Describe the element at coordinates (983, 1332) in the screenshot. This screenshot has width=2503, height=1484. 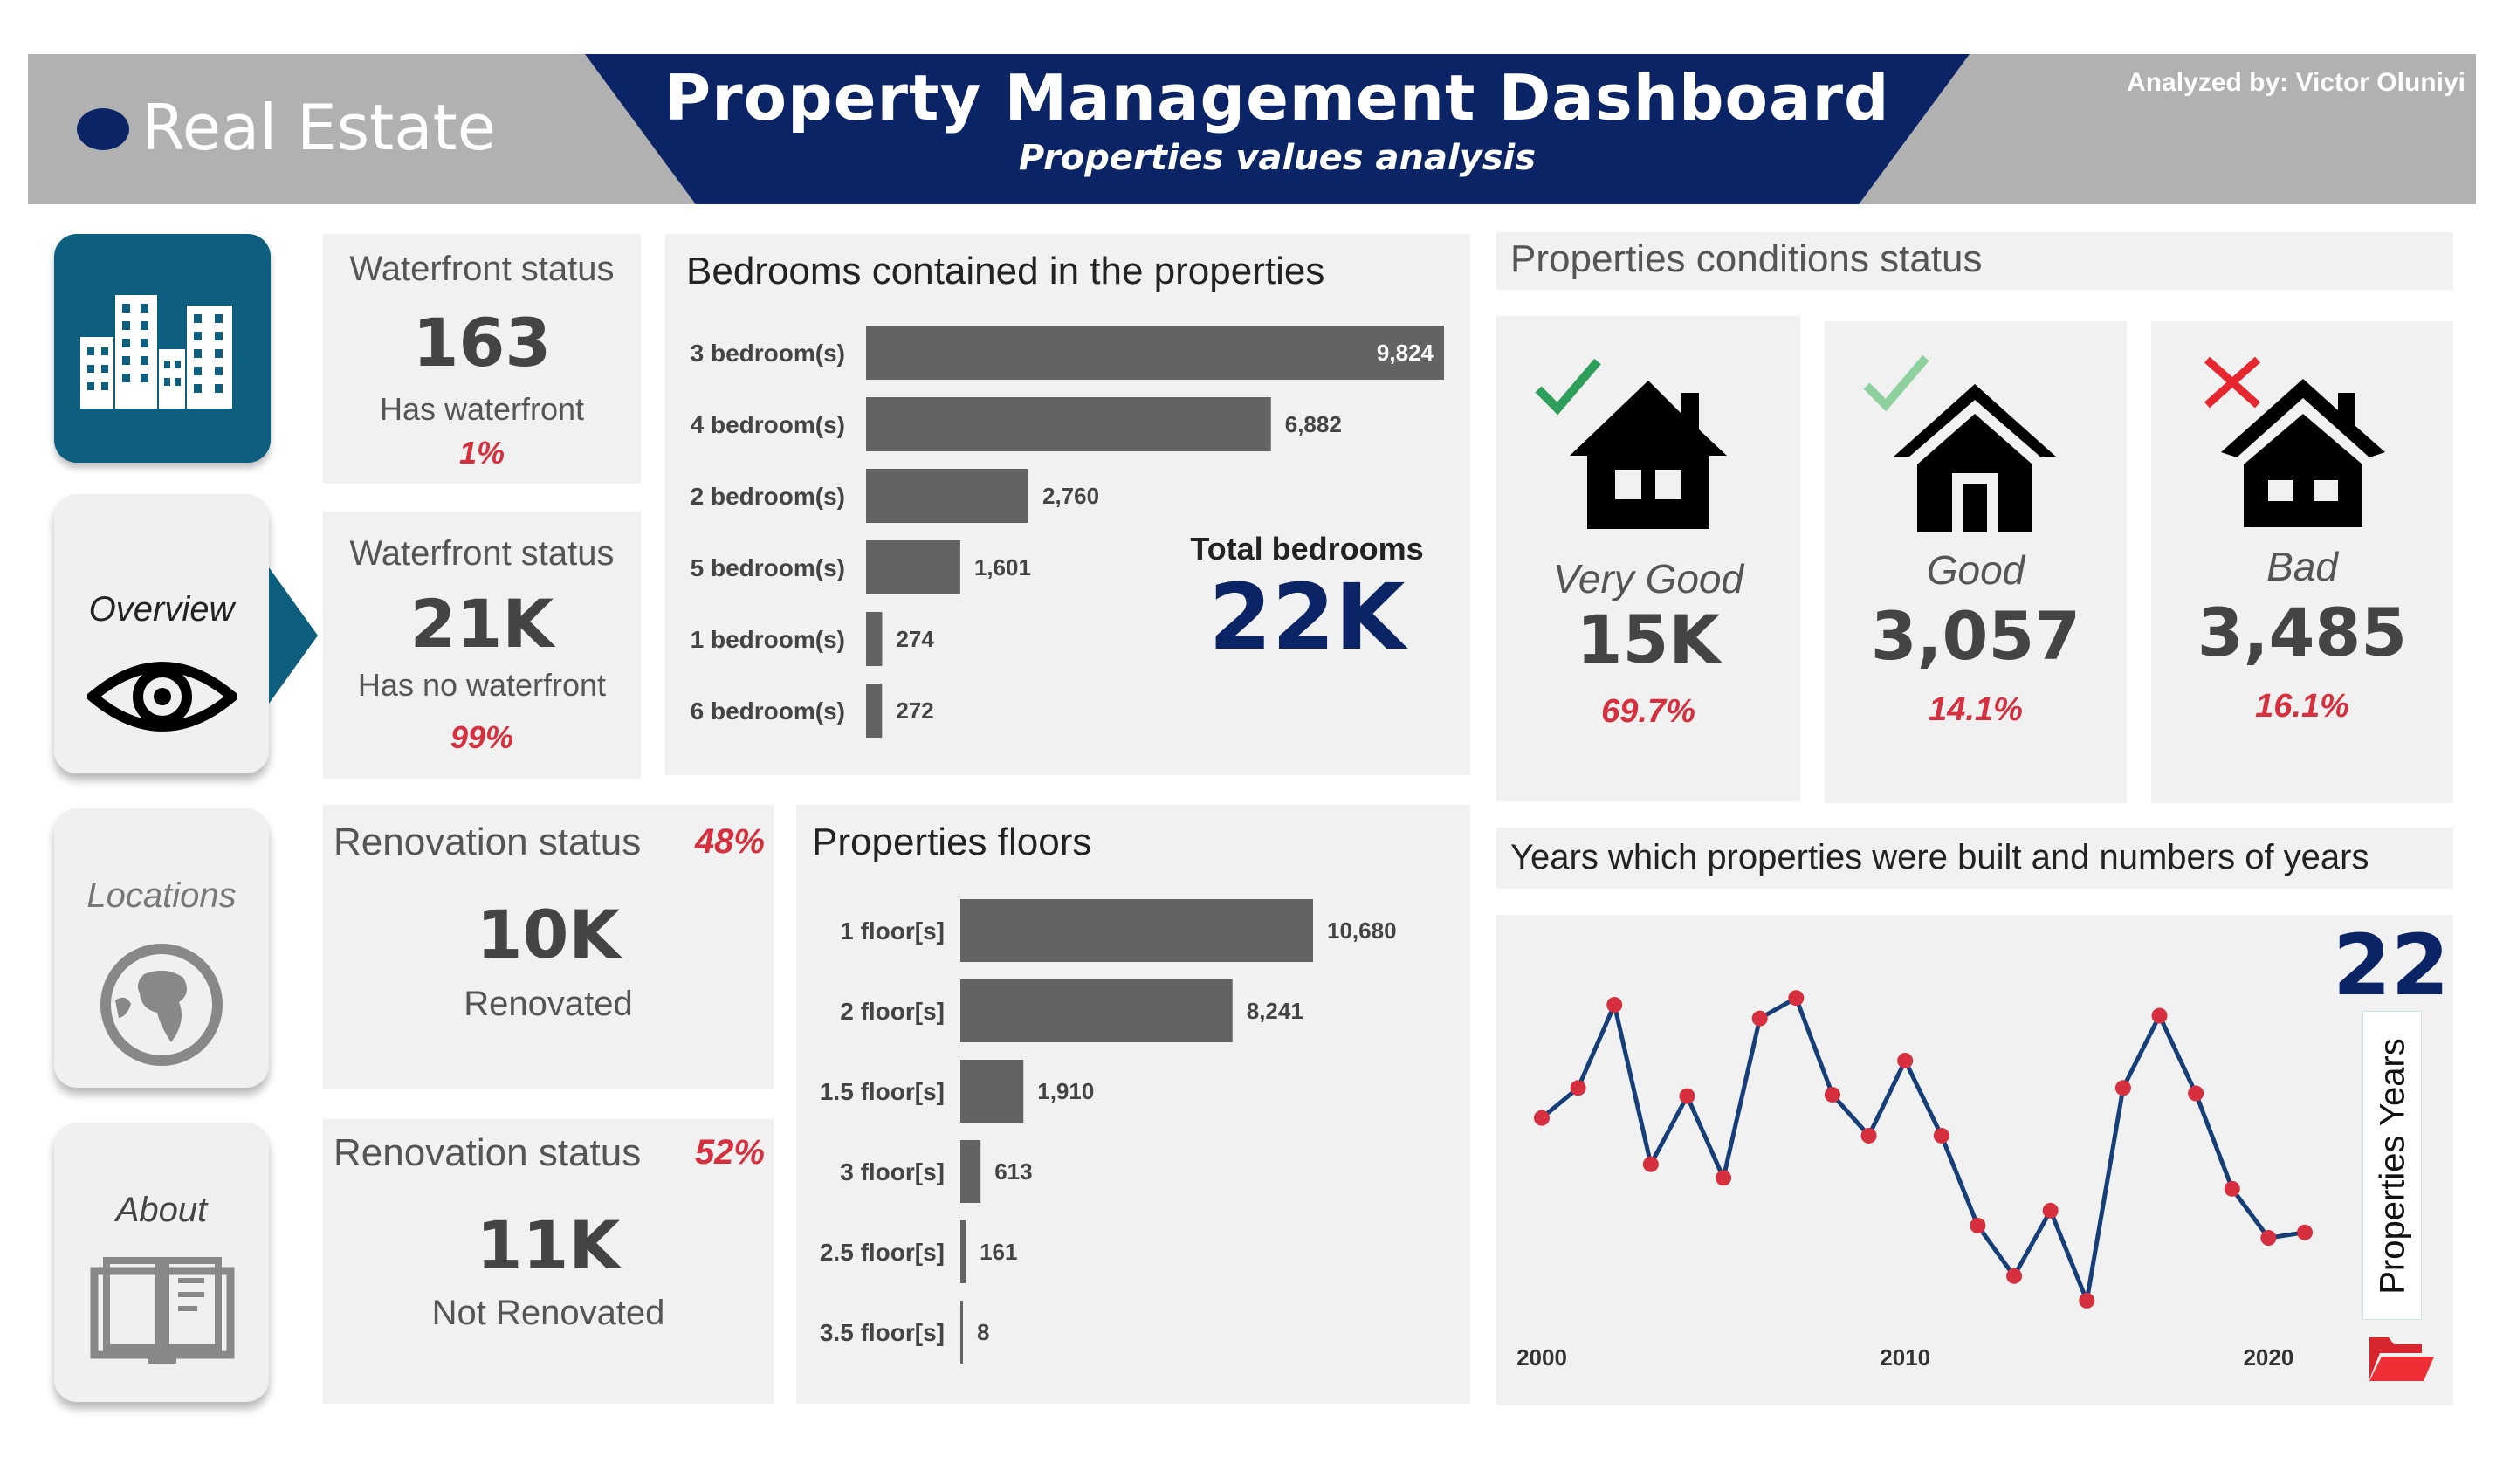
I see `value-label: 8` at that location.